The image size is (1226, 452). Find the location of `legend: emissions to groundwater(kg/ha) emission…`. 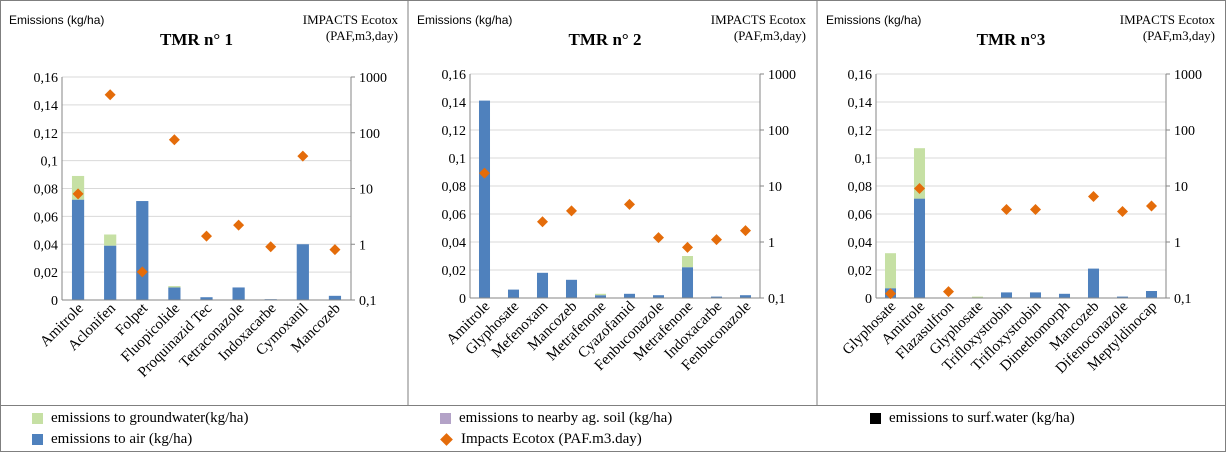

legend: emissions to groundwater(kg/ha) emission… is located at coordinates (613, 428).